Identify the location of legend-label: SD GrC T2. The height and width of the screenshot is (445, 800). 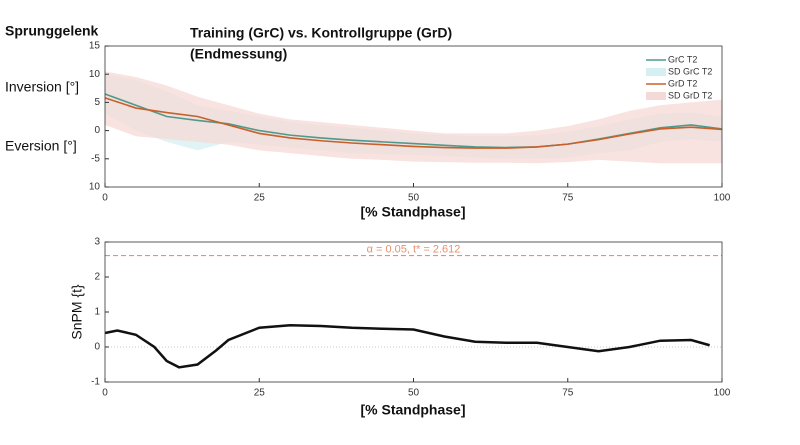
(690, 71).